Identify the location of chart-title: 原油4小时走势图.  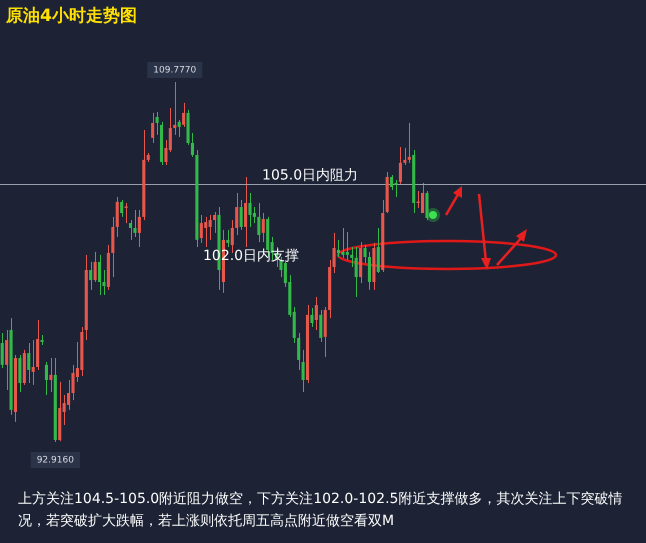
(71, 16).